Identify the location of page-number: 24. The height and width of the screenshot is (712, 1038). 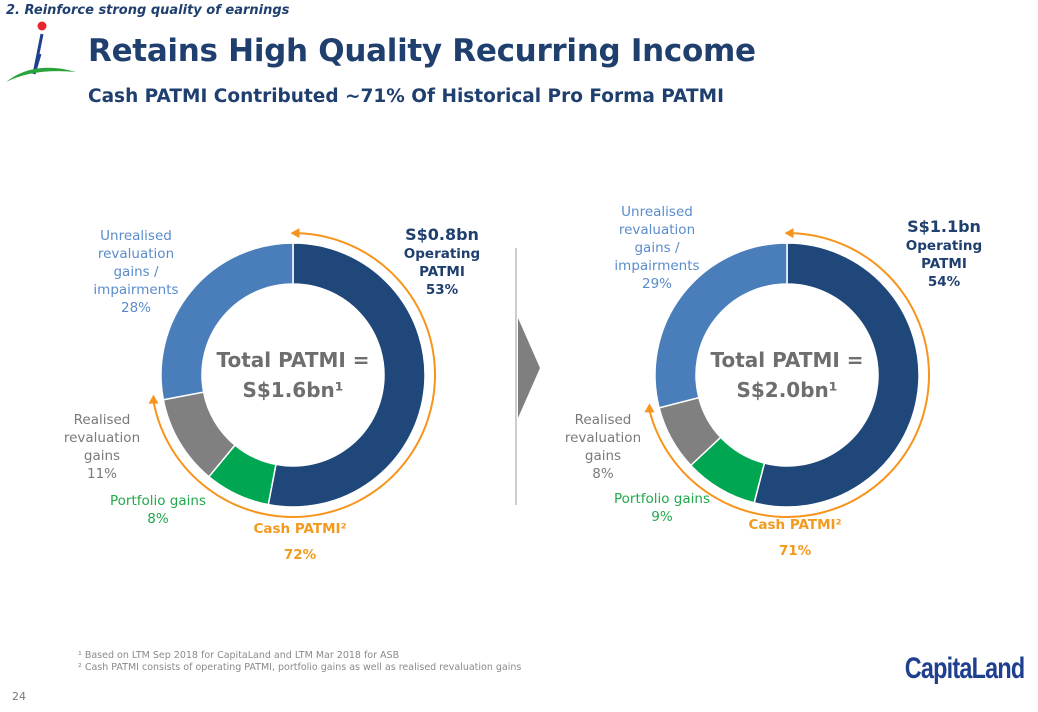
(19, 696).